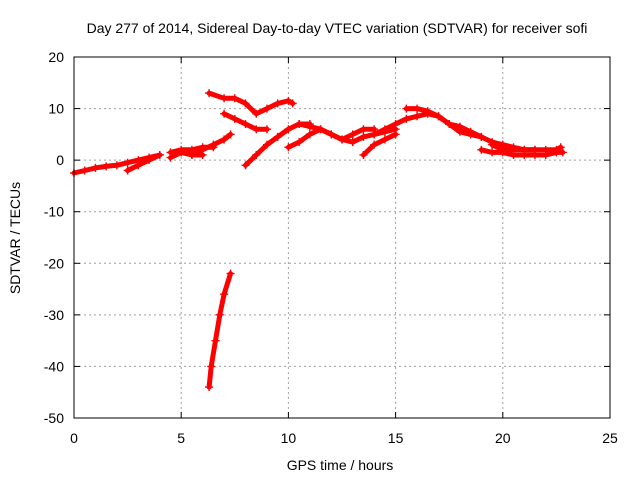 Image resolution: width=640 pixels, height=480 pixels. Describe the element at coordinates (54, 212) in the screenshot. I see `y-tick-label: -10` at that location.